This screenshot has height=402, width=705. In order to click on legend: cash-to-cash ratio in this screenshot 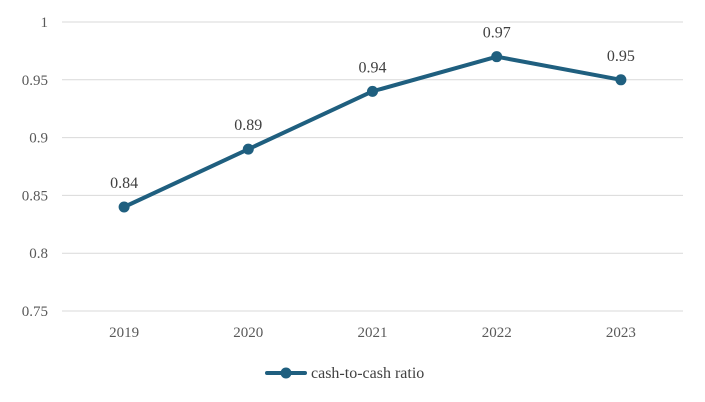, I will do `click(344, 373)`.